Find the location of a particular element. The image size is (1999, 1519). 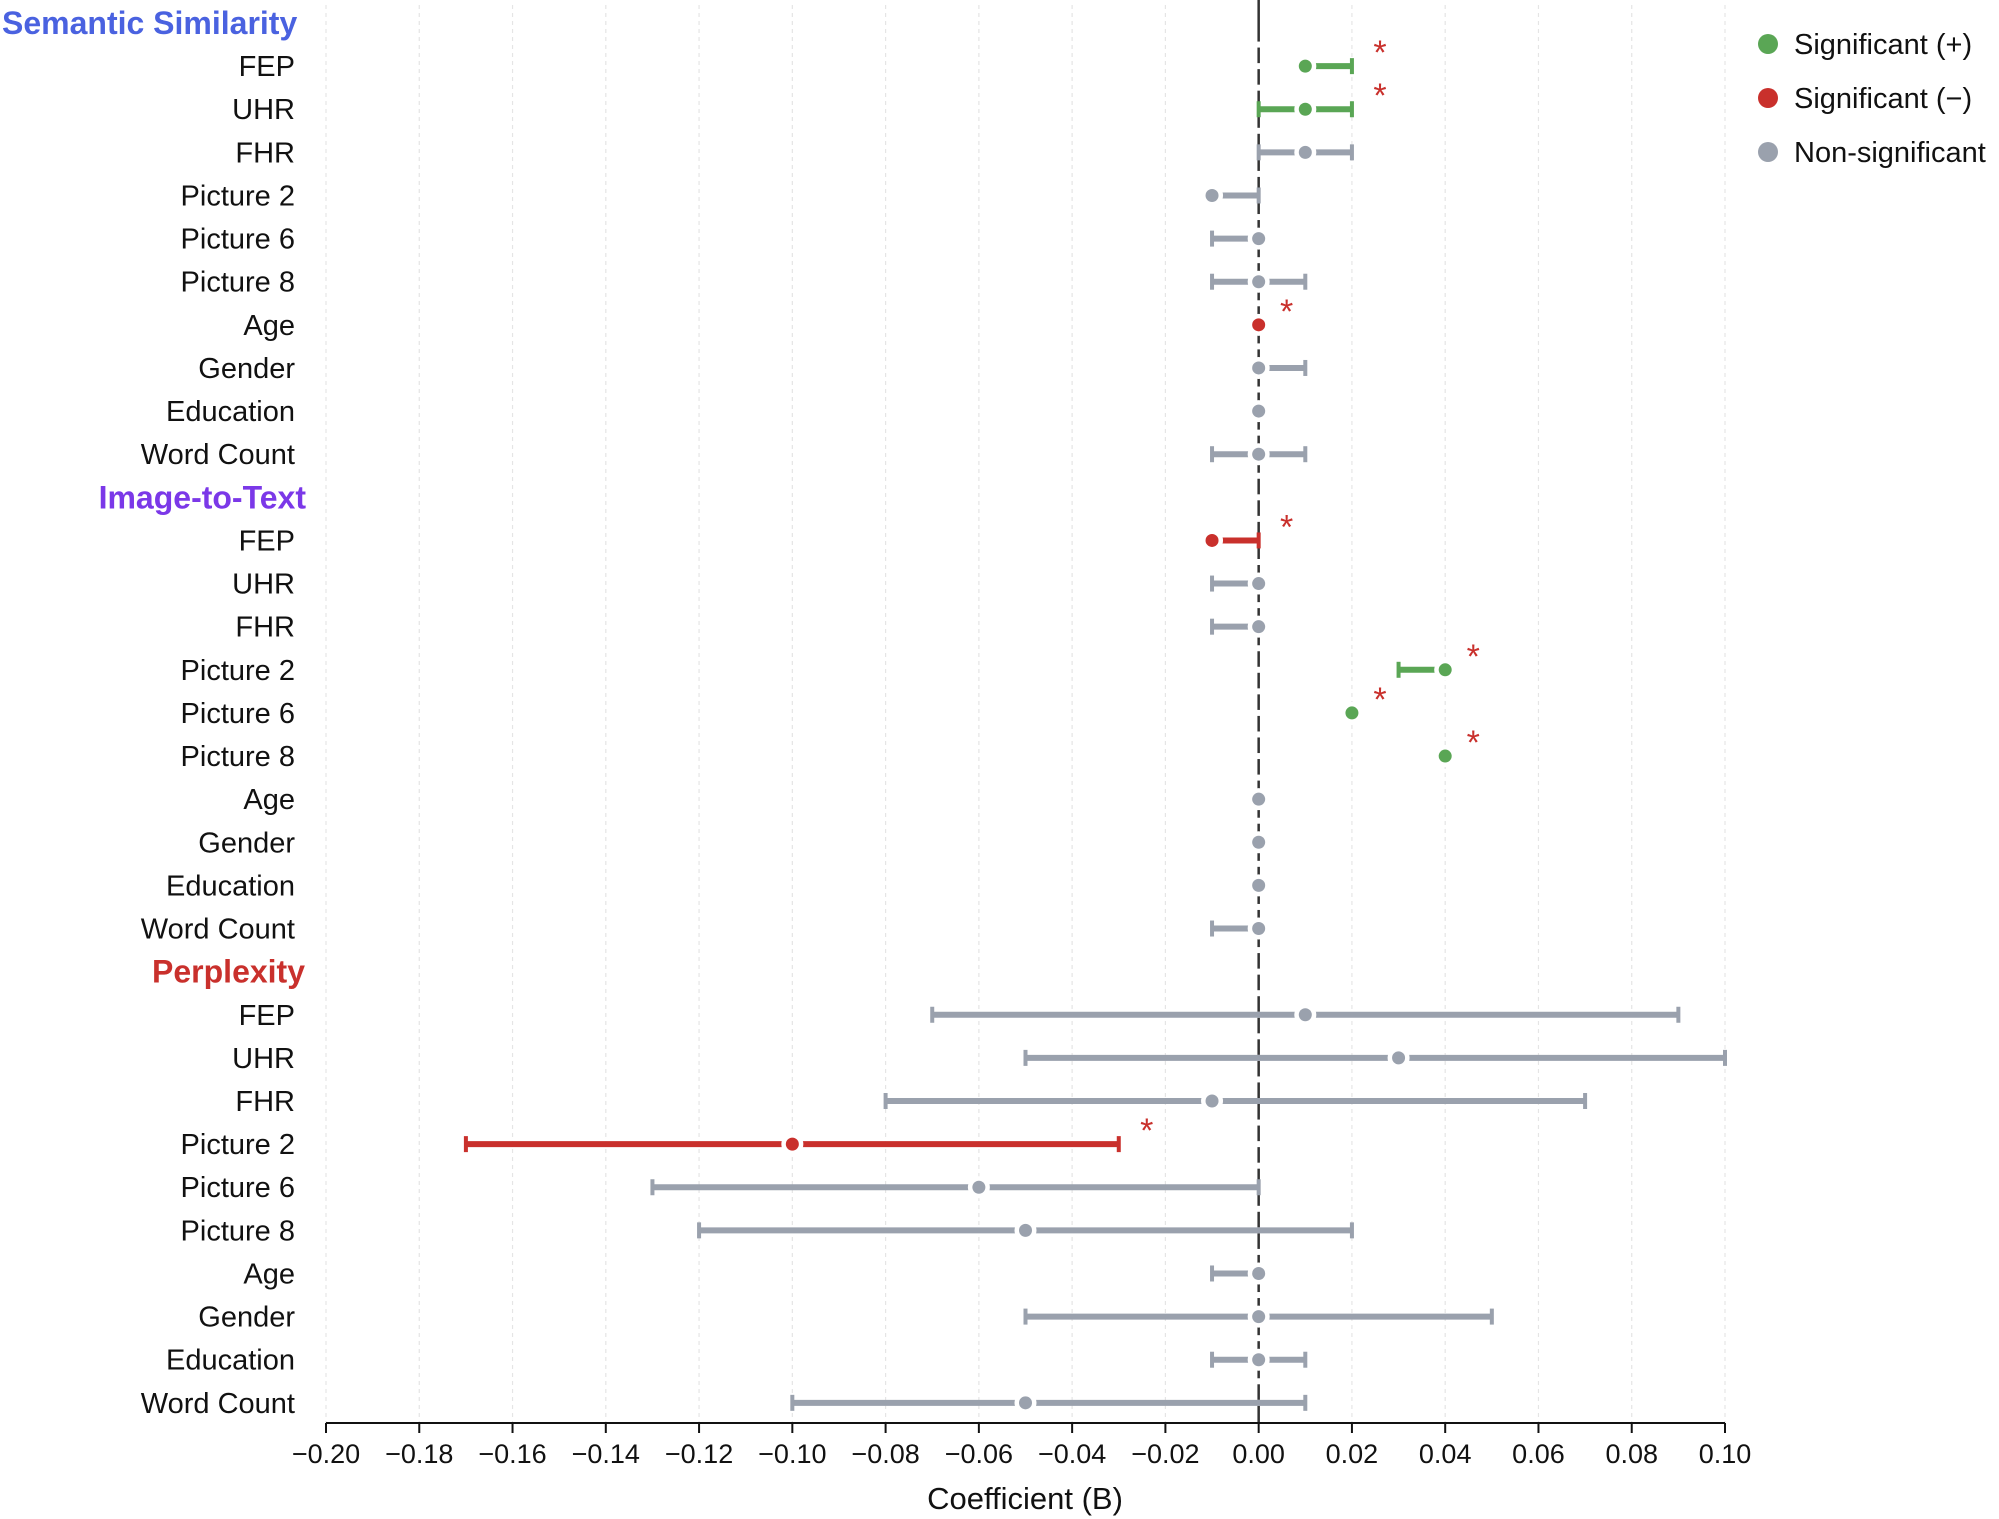

section-title: Semantic Similarity is located at coordinates (149, 23).